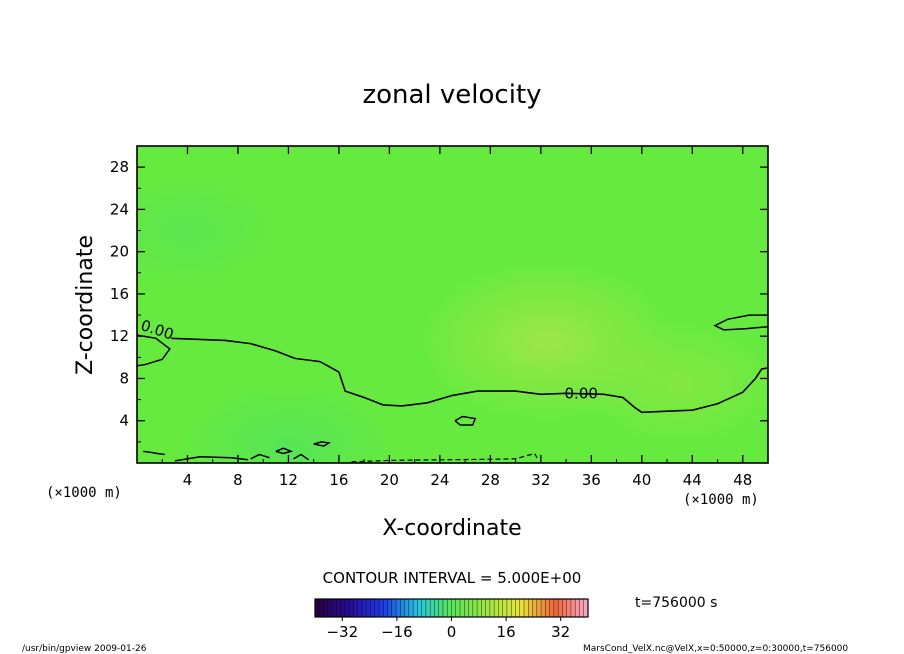 The width and height of the screenshot is (904, 654). What do you see at coordinates (338, 480) in the screenshot?
I see `x-tick-label: 16` at bounding box center [338, 480].